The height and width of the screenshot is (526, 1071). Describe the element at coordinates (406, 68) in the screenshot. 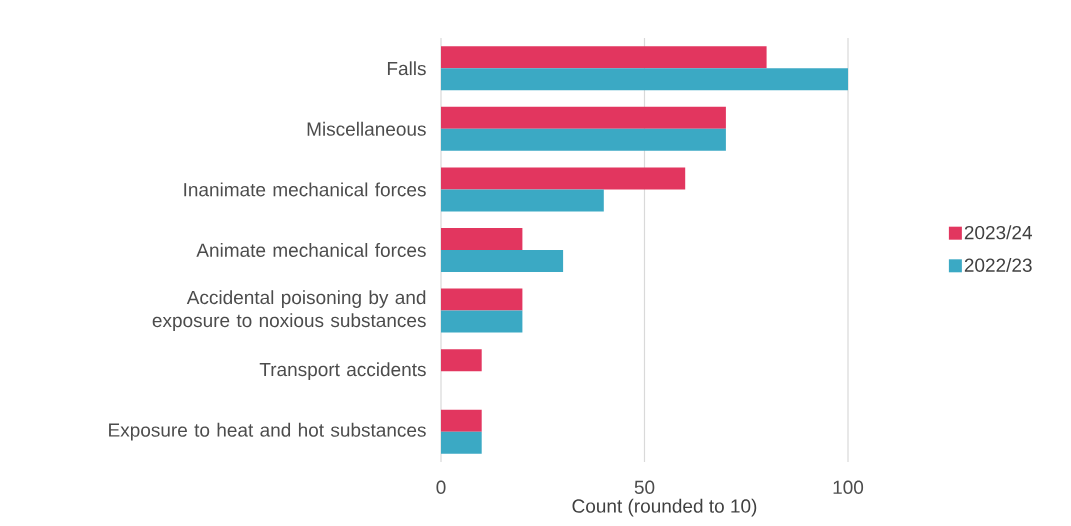

I see `y-tick-label: Falls` at that location.